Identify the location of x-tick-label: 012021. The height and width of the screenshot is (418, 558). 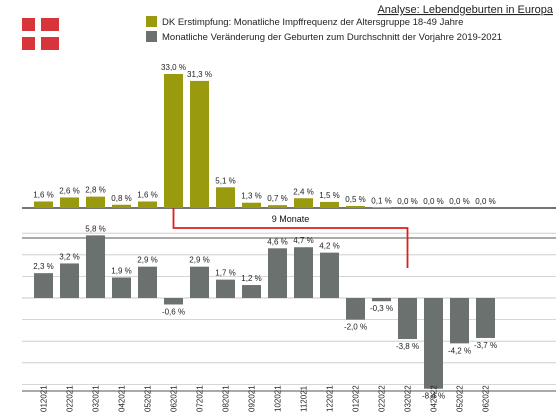
(44, 398).